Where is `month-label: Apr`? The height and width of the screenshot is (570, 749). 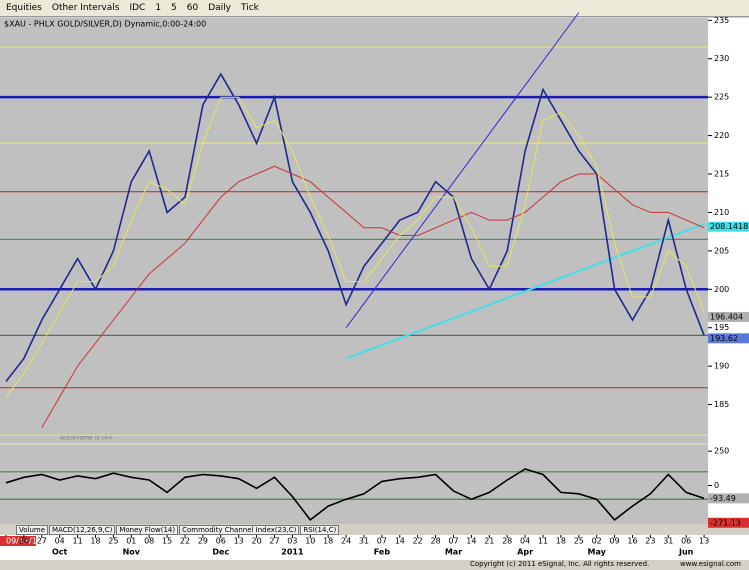
month-label: Apr is located at coordinates (525, 552).